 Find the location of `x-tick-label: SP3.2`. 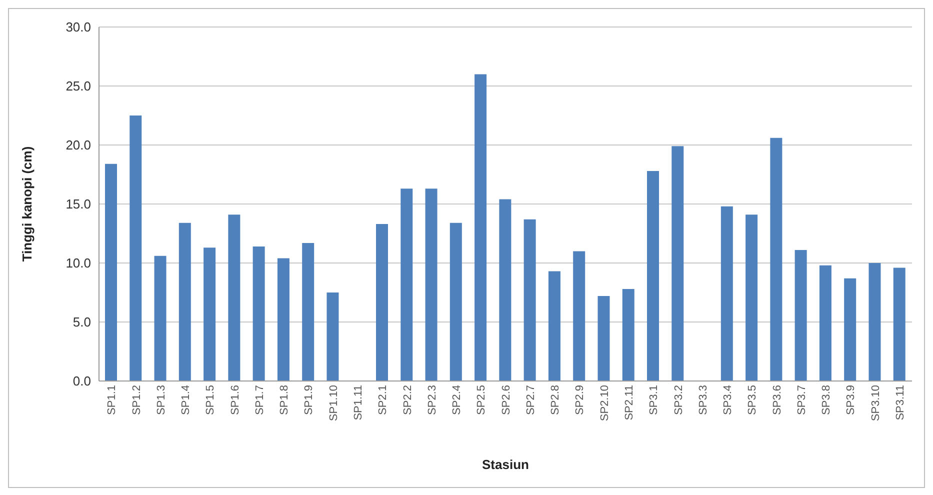

x-tick-label: SP3.2 is located at coordinates (678, 400).